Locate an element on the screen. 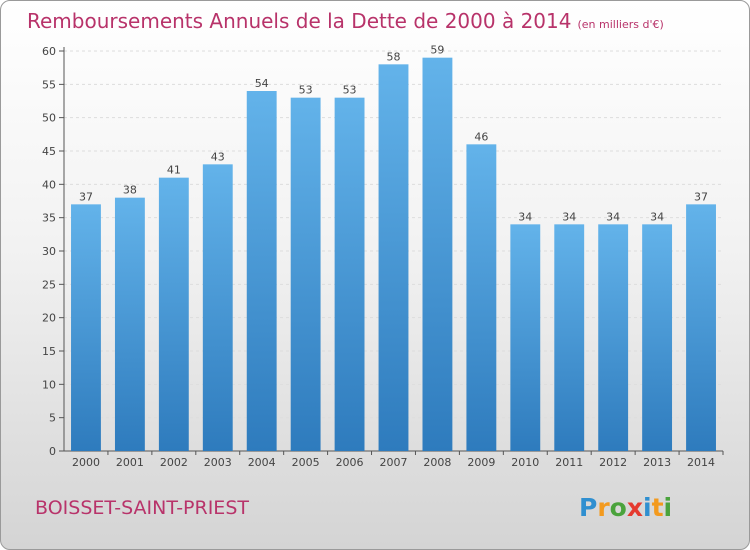  data-label-2006: 53 is located at coordinates (350, 90).